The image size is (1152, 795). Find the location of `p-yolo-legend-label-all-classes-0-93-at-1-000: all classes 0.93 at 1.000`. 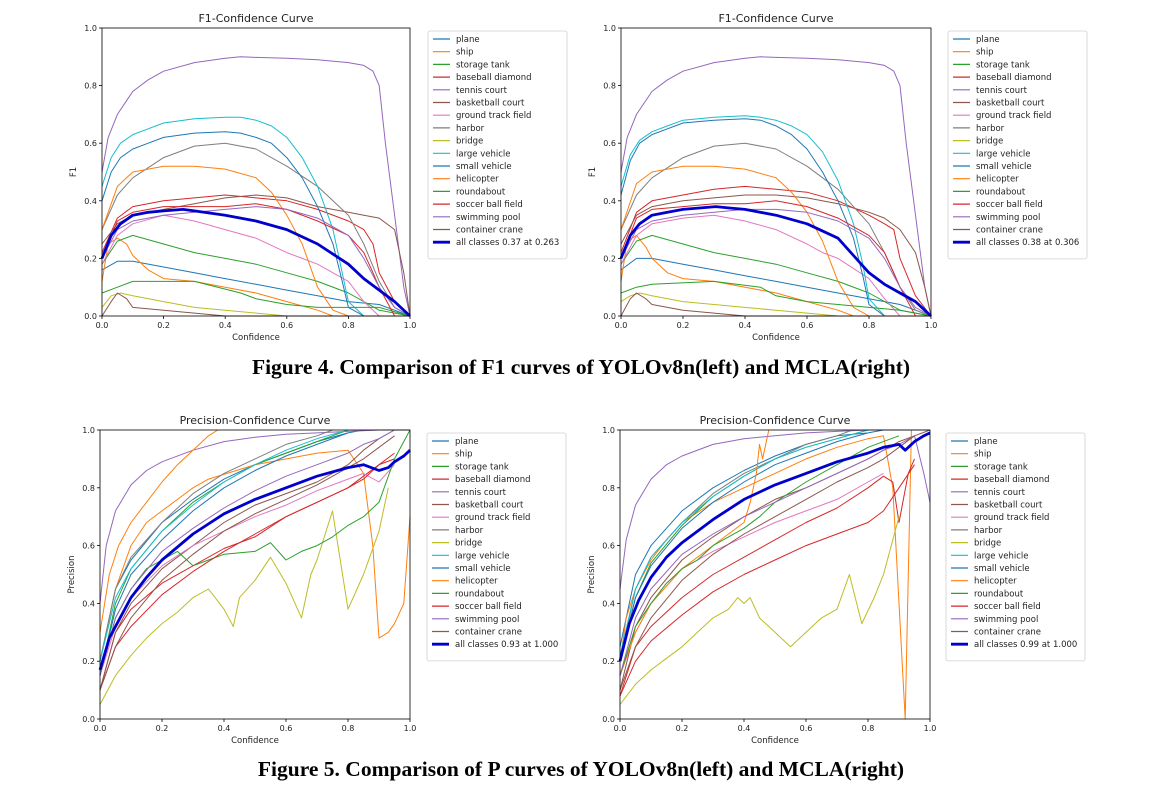

p-yolo-legend-label-all-classes-0-93-at-1-000: all classes 0.93 at 1.000 is located at coordinates (506, 645).